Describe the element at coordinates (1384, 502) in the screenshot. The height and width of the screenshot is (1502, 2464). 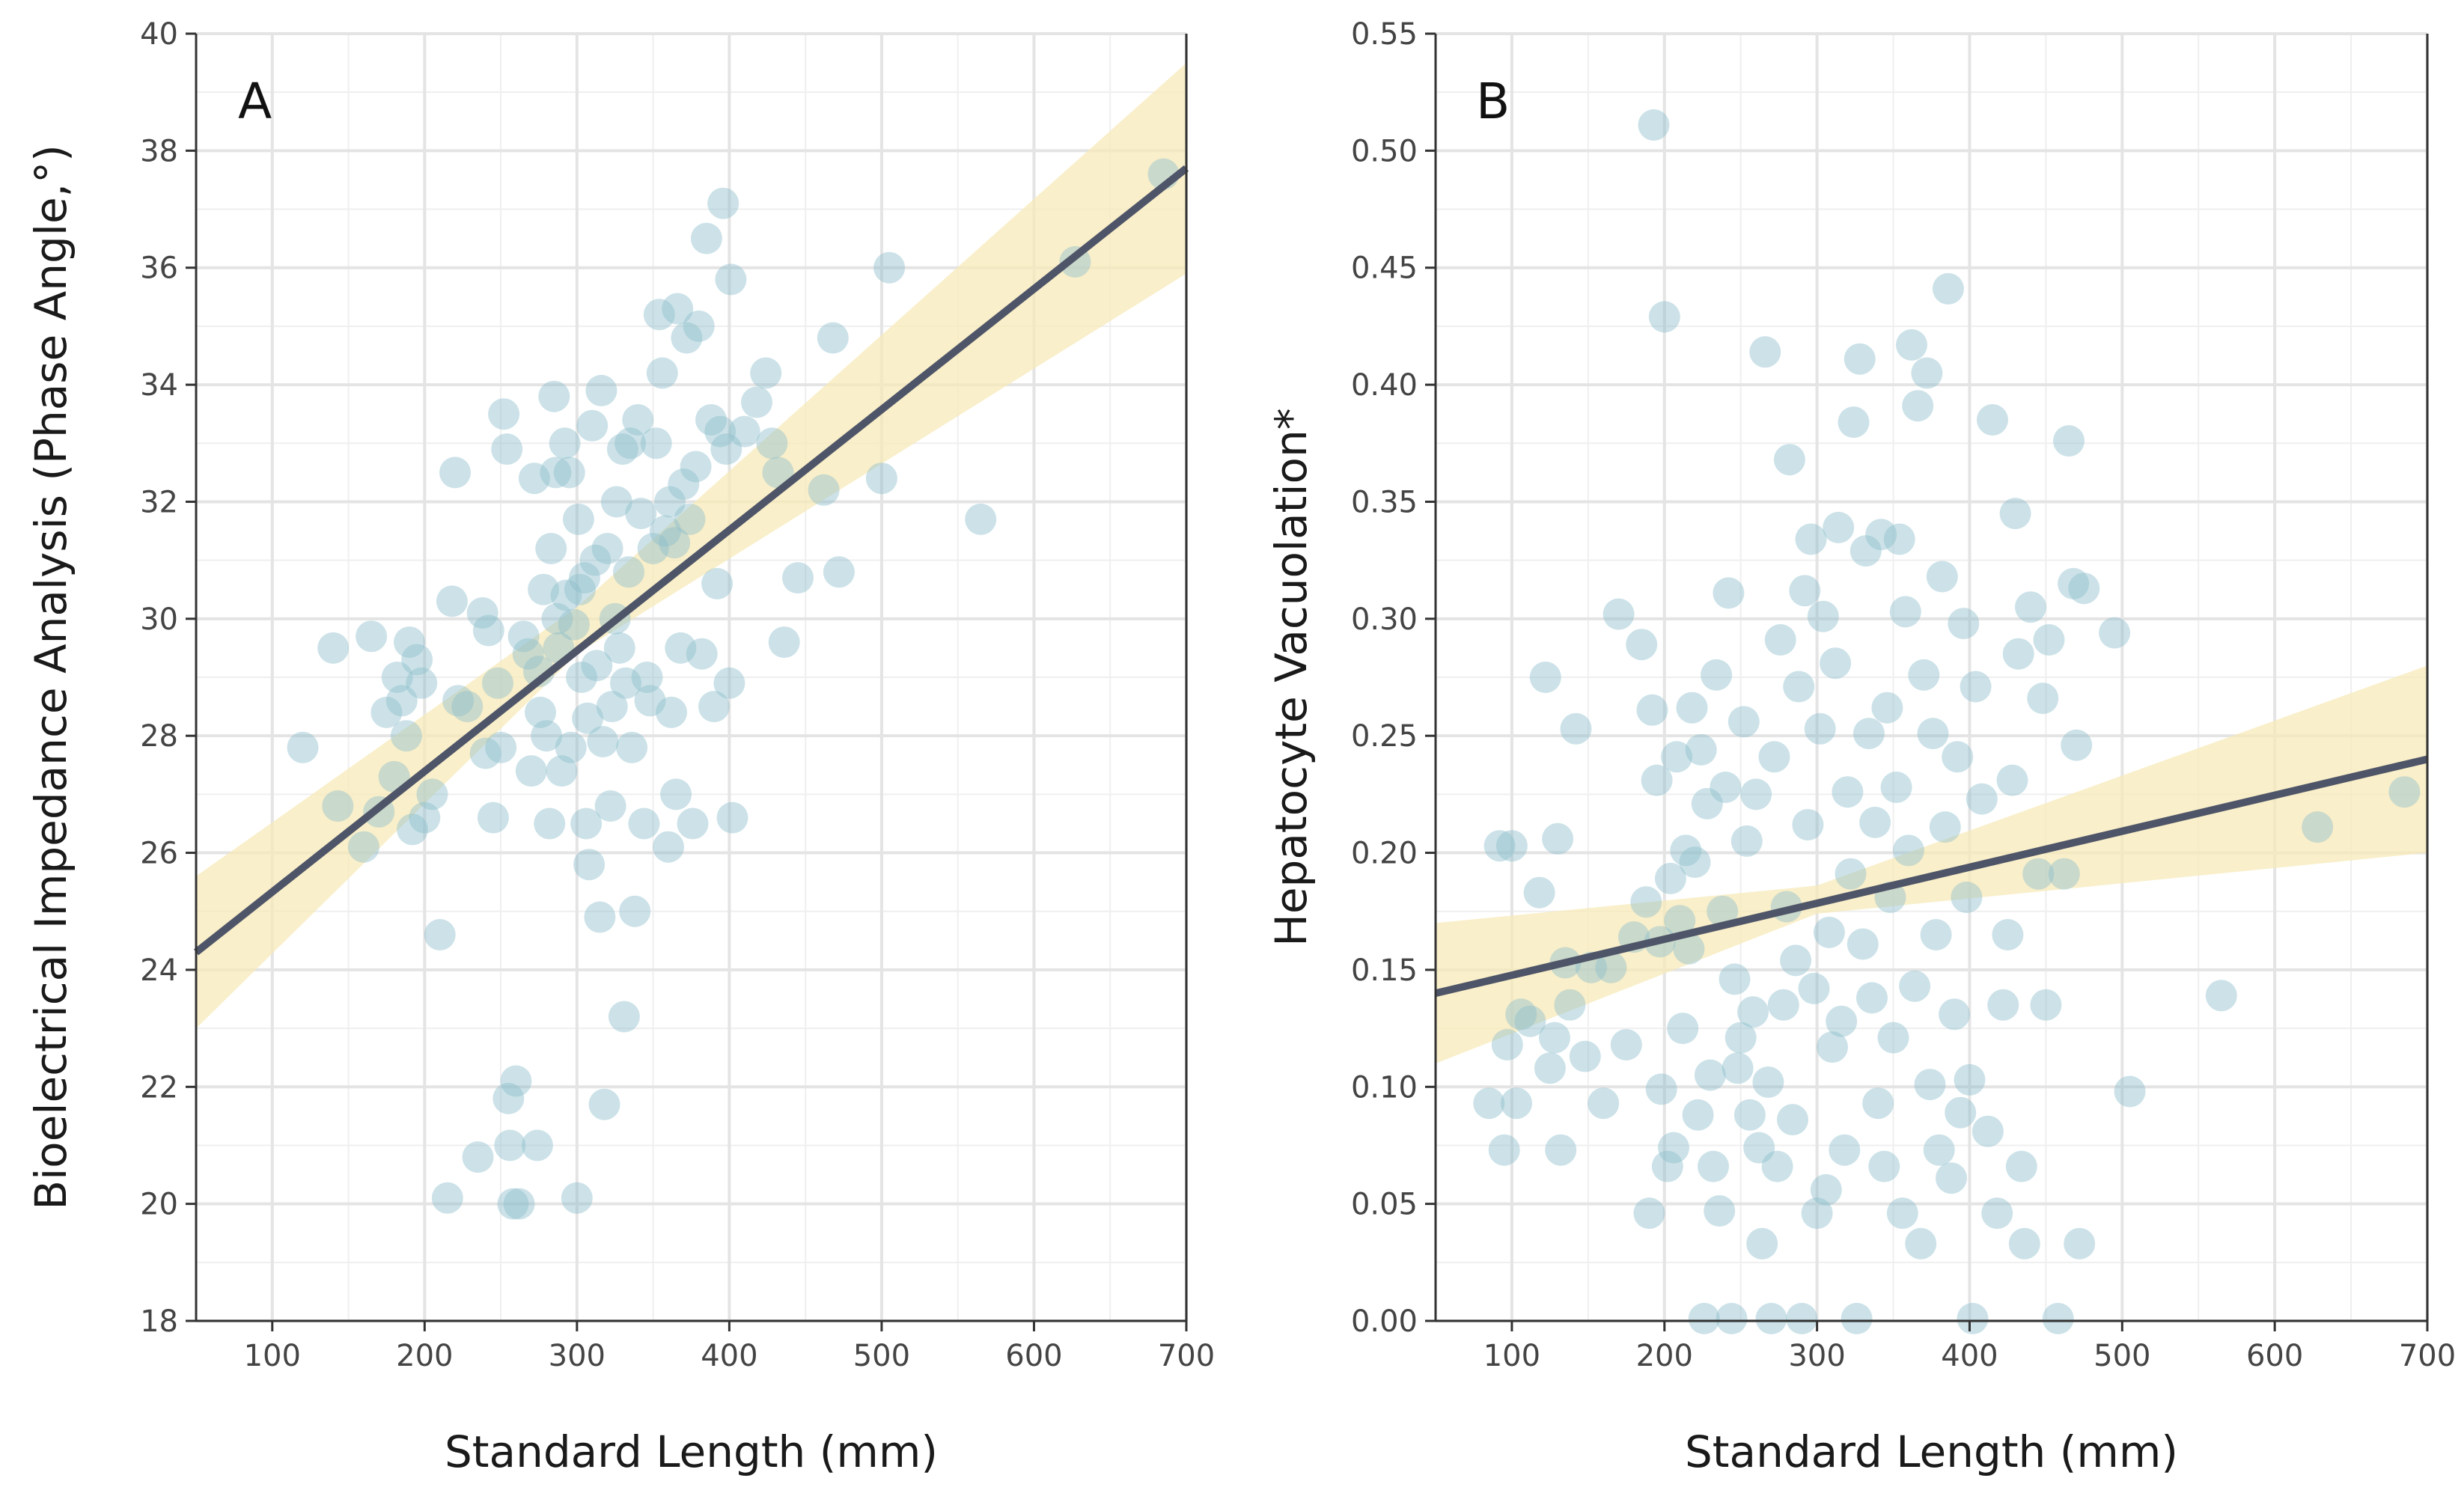
I see `panel-b-y-tick-label-7: 0.35` at that location.